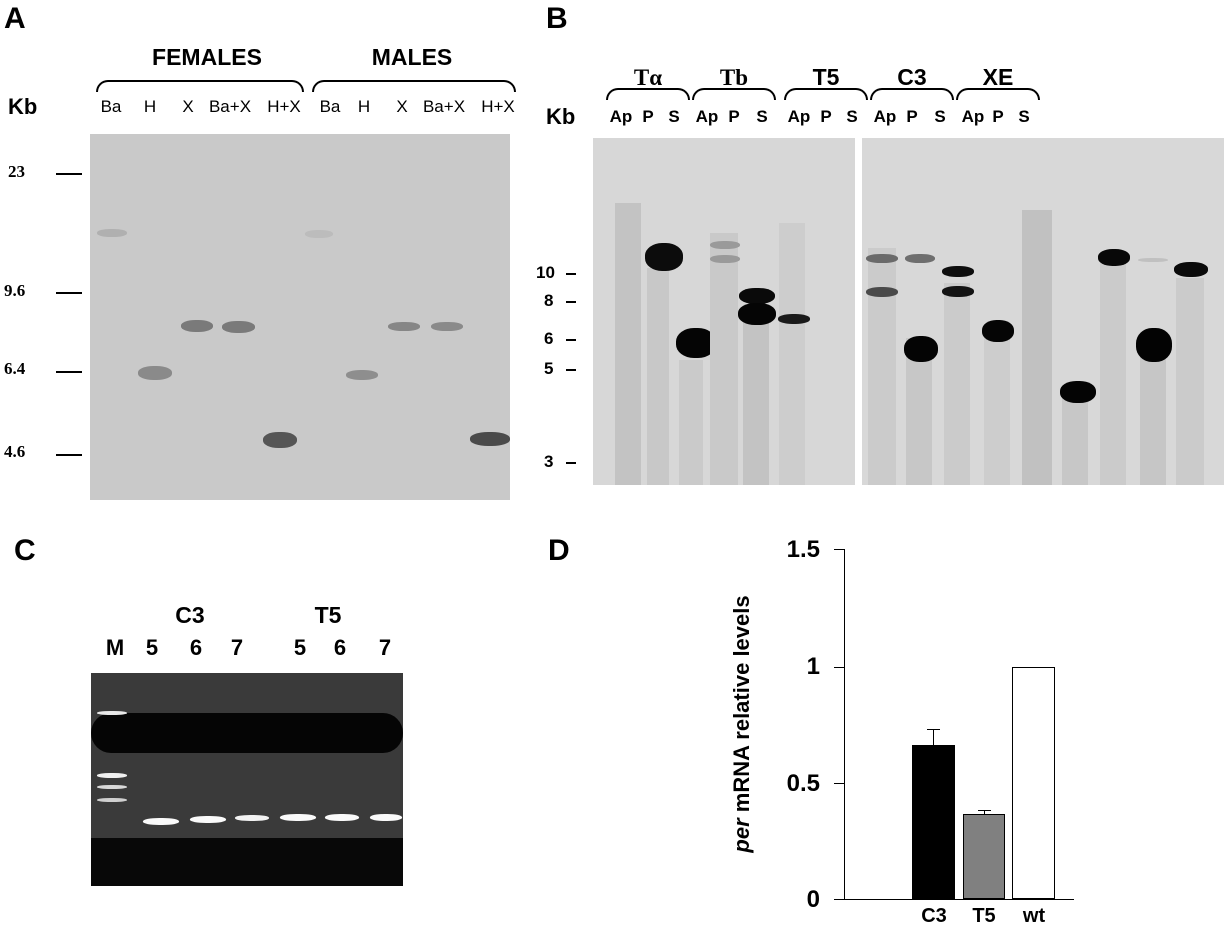  I want to click on y-tick-label: 1, so click(813, 666).